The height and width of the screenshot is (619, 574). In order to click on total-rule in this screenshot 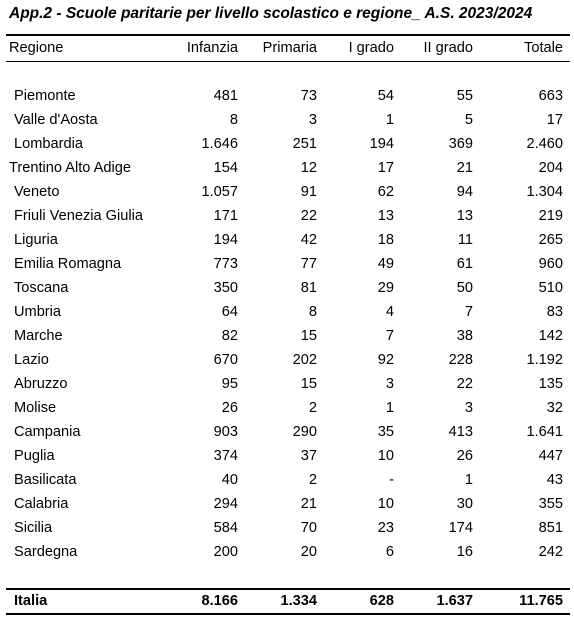, I will do `click(288, 589)`.